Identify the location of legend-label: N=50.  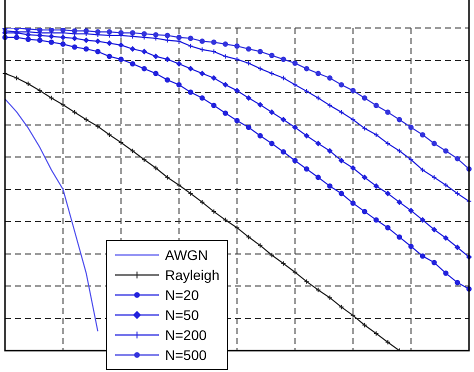
(182, 315).